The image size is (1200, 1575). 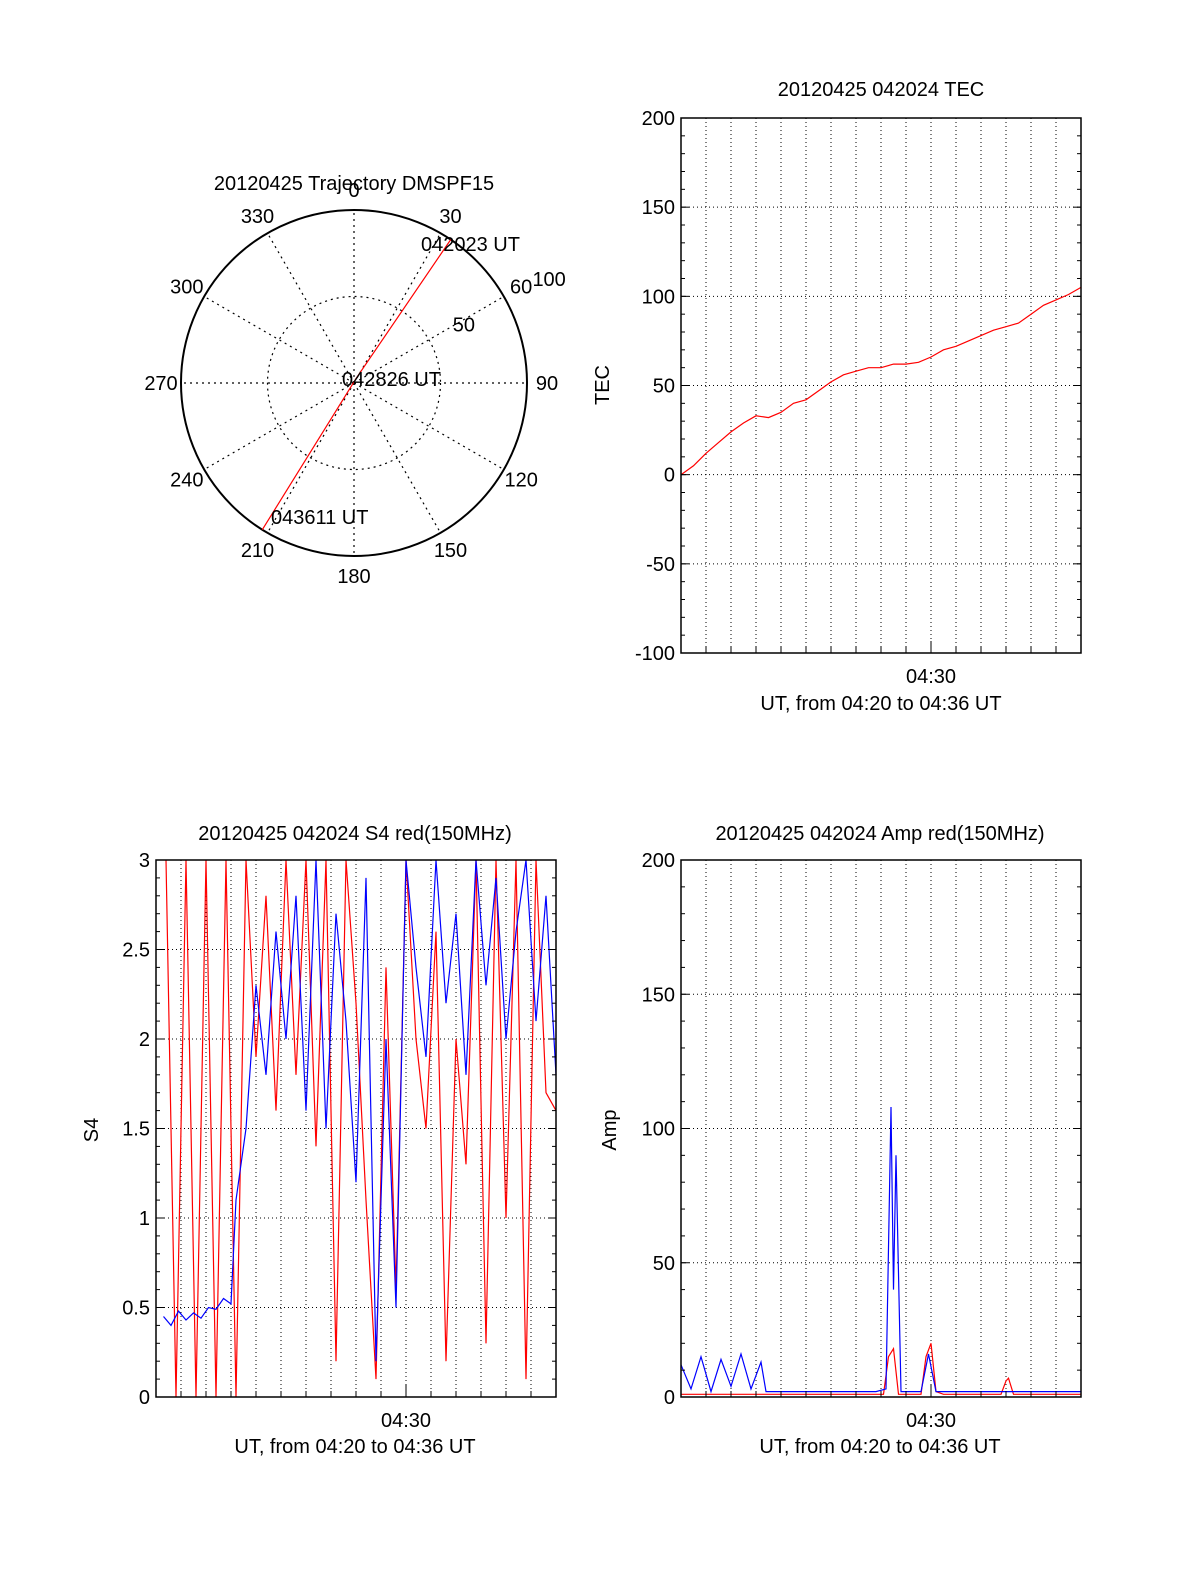 What do you see at coordinates (136, 951) in the screenshot?
I see `s4-ytick-label: 2.5` at bounding box center [136, 951].